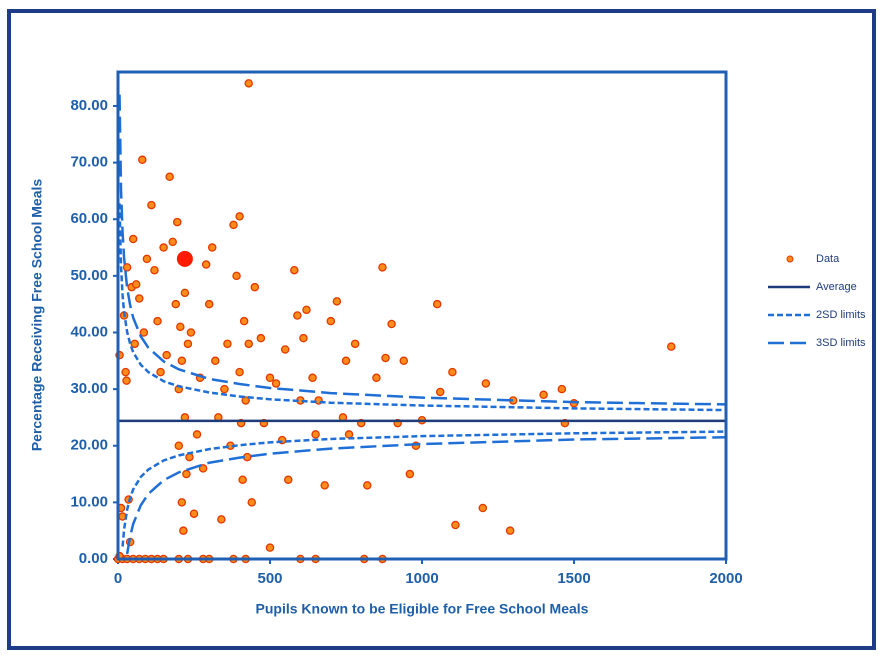 Image resolution: width=883 pixels, height=662 pixels. Describe the element at coordinates (841, 343) in the screenshot. I see `legend-label: 3SD limits` at that location.